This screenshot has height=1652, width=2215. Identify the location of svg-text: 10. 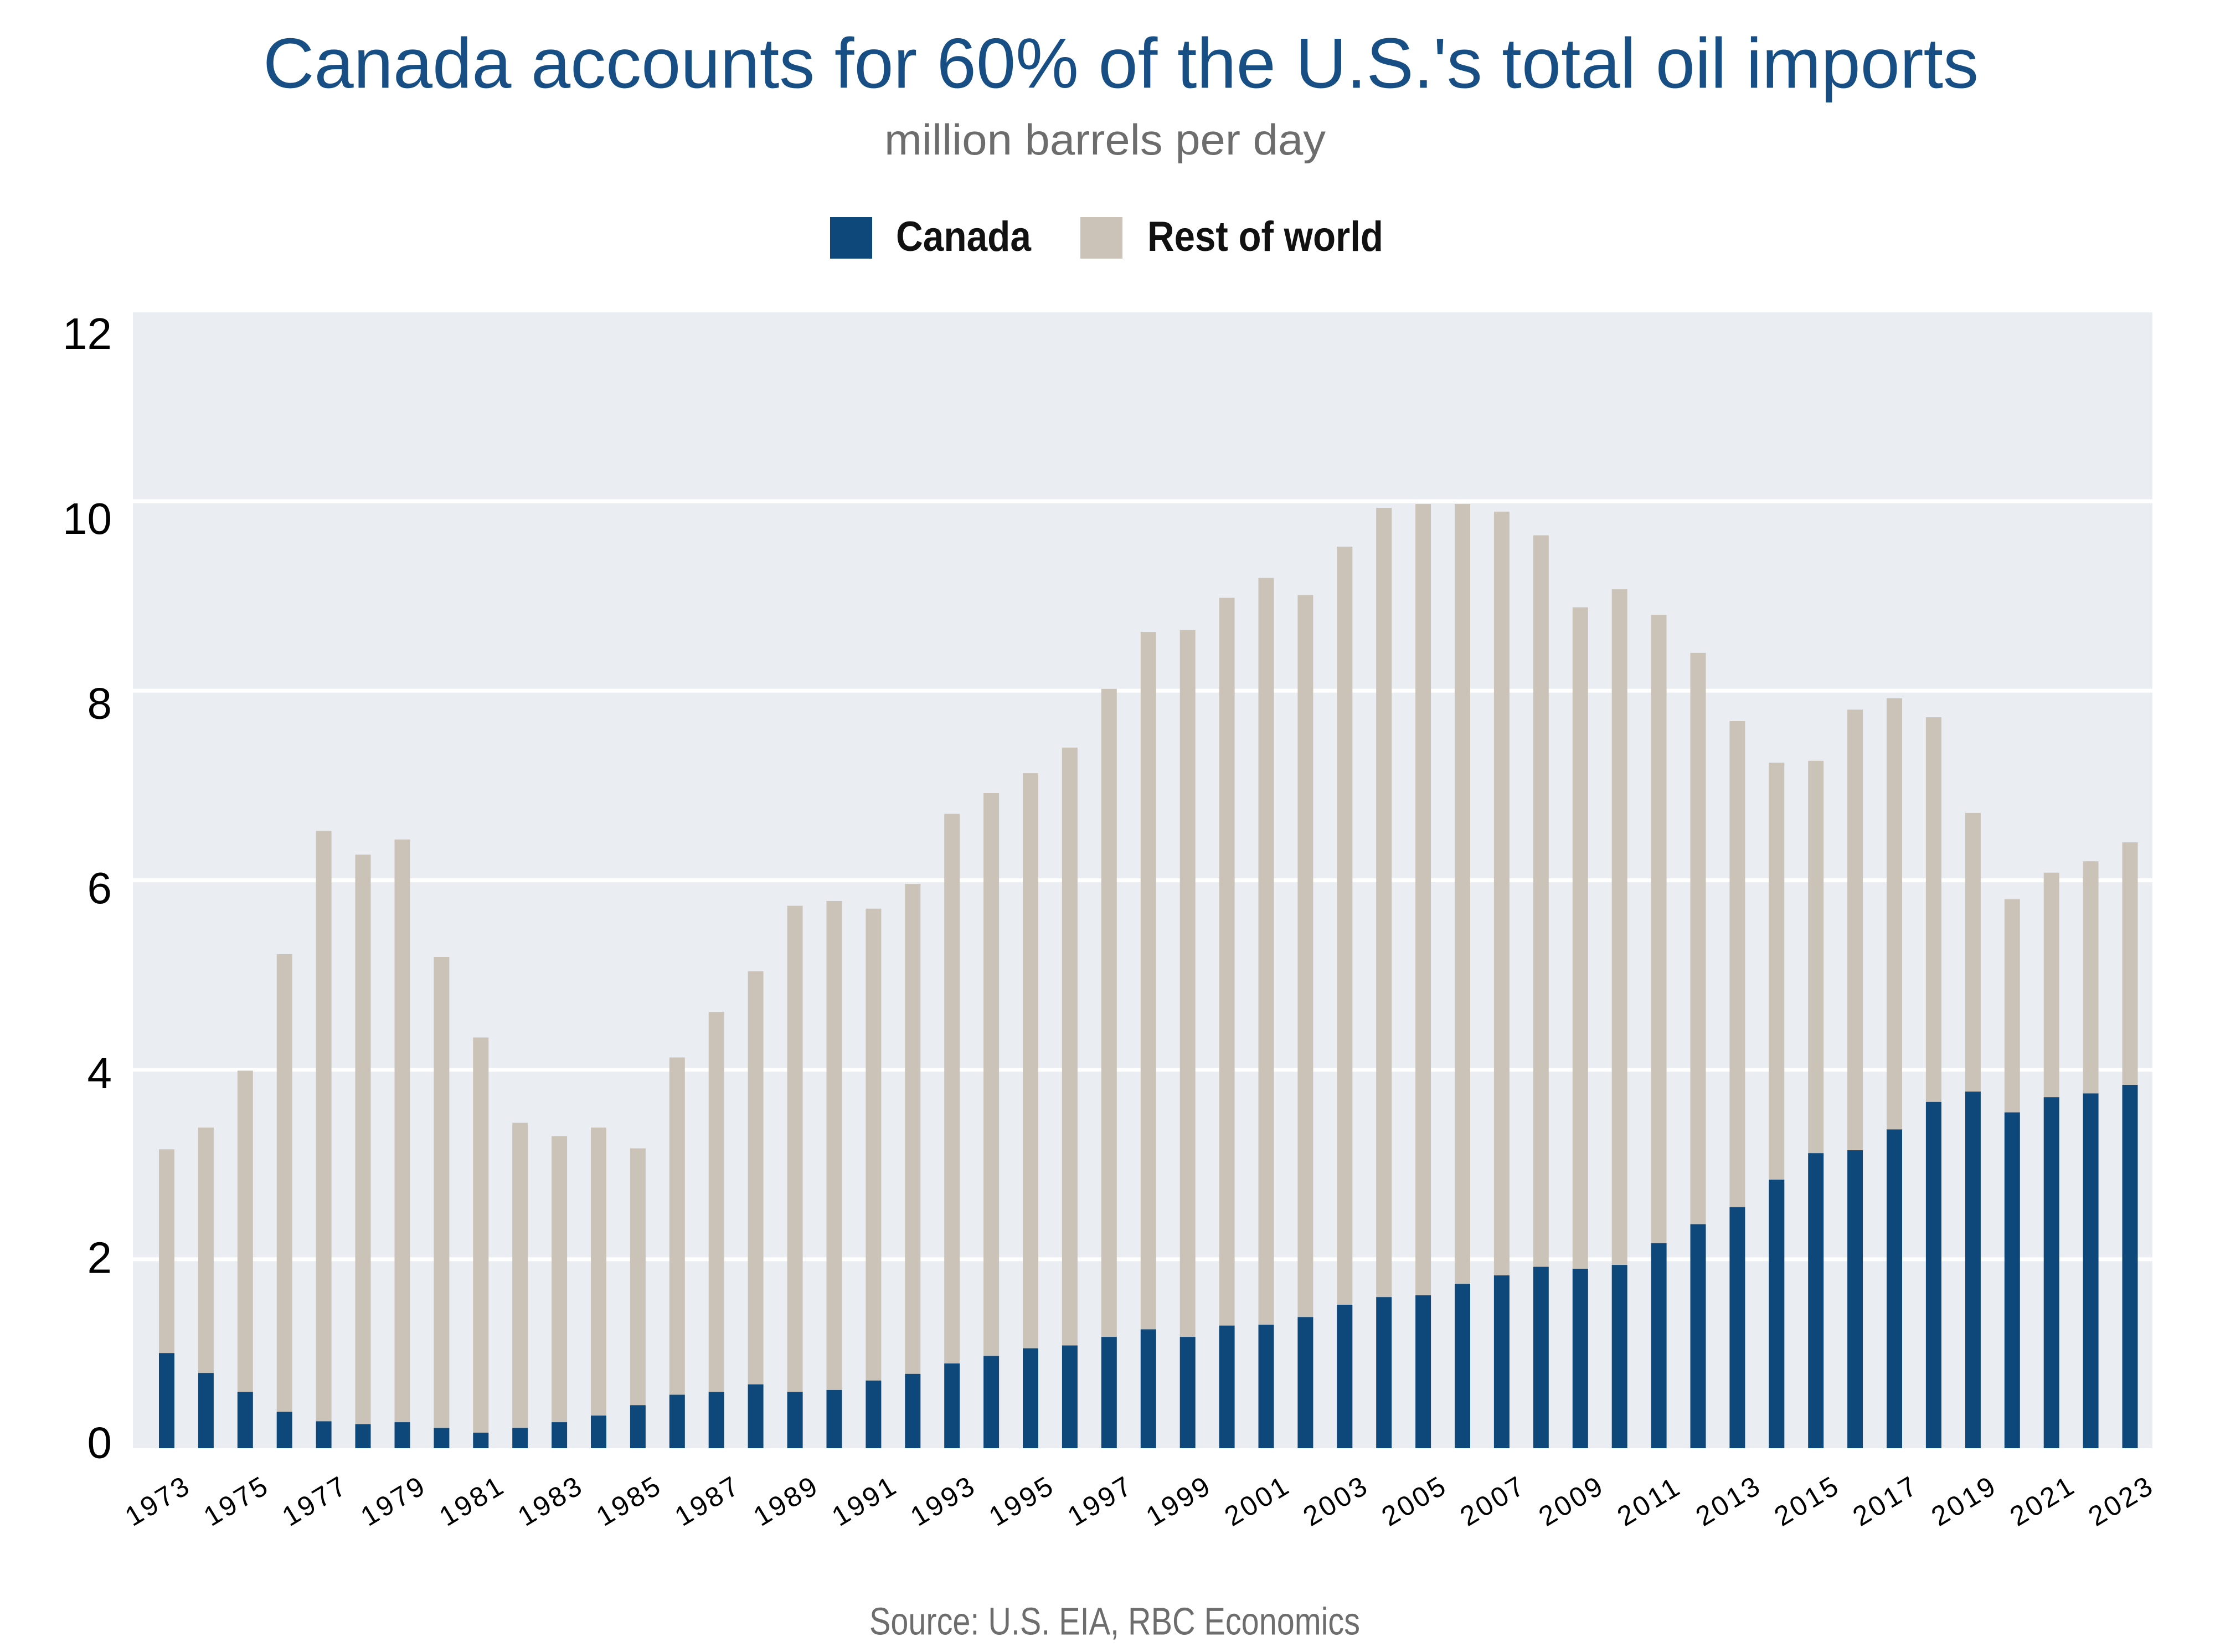
(87, 518).